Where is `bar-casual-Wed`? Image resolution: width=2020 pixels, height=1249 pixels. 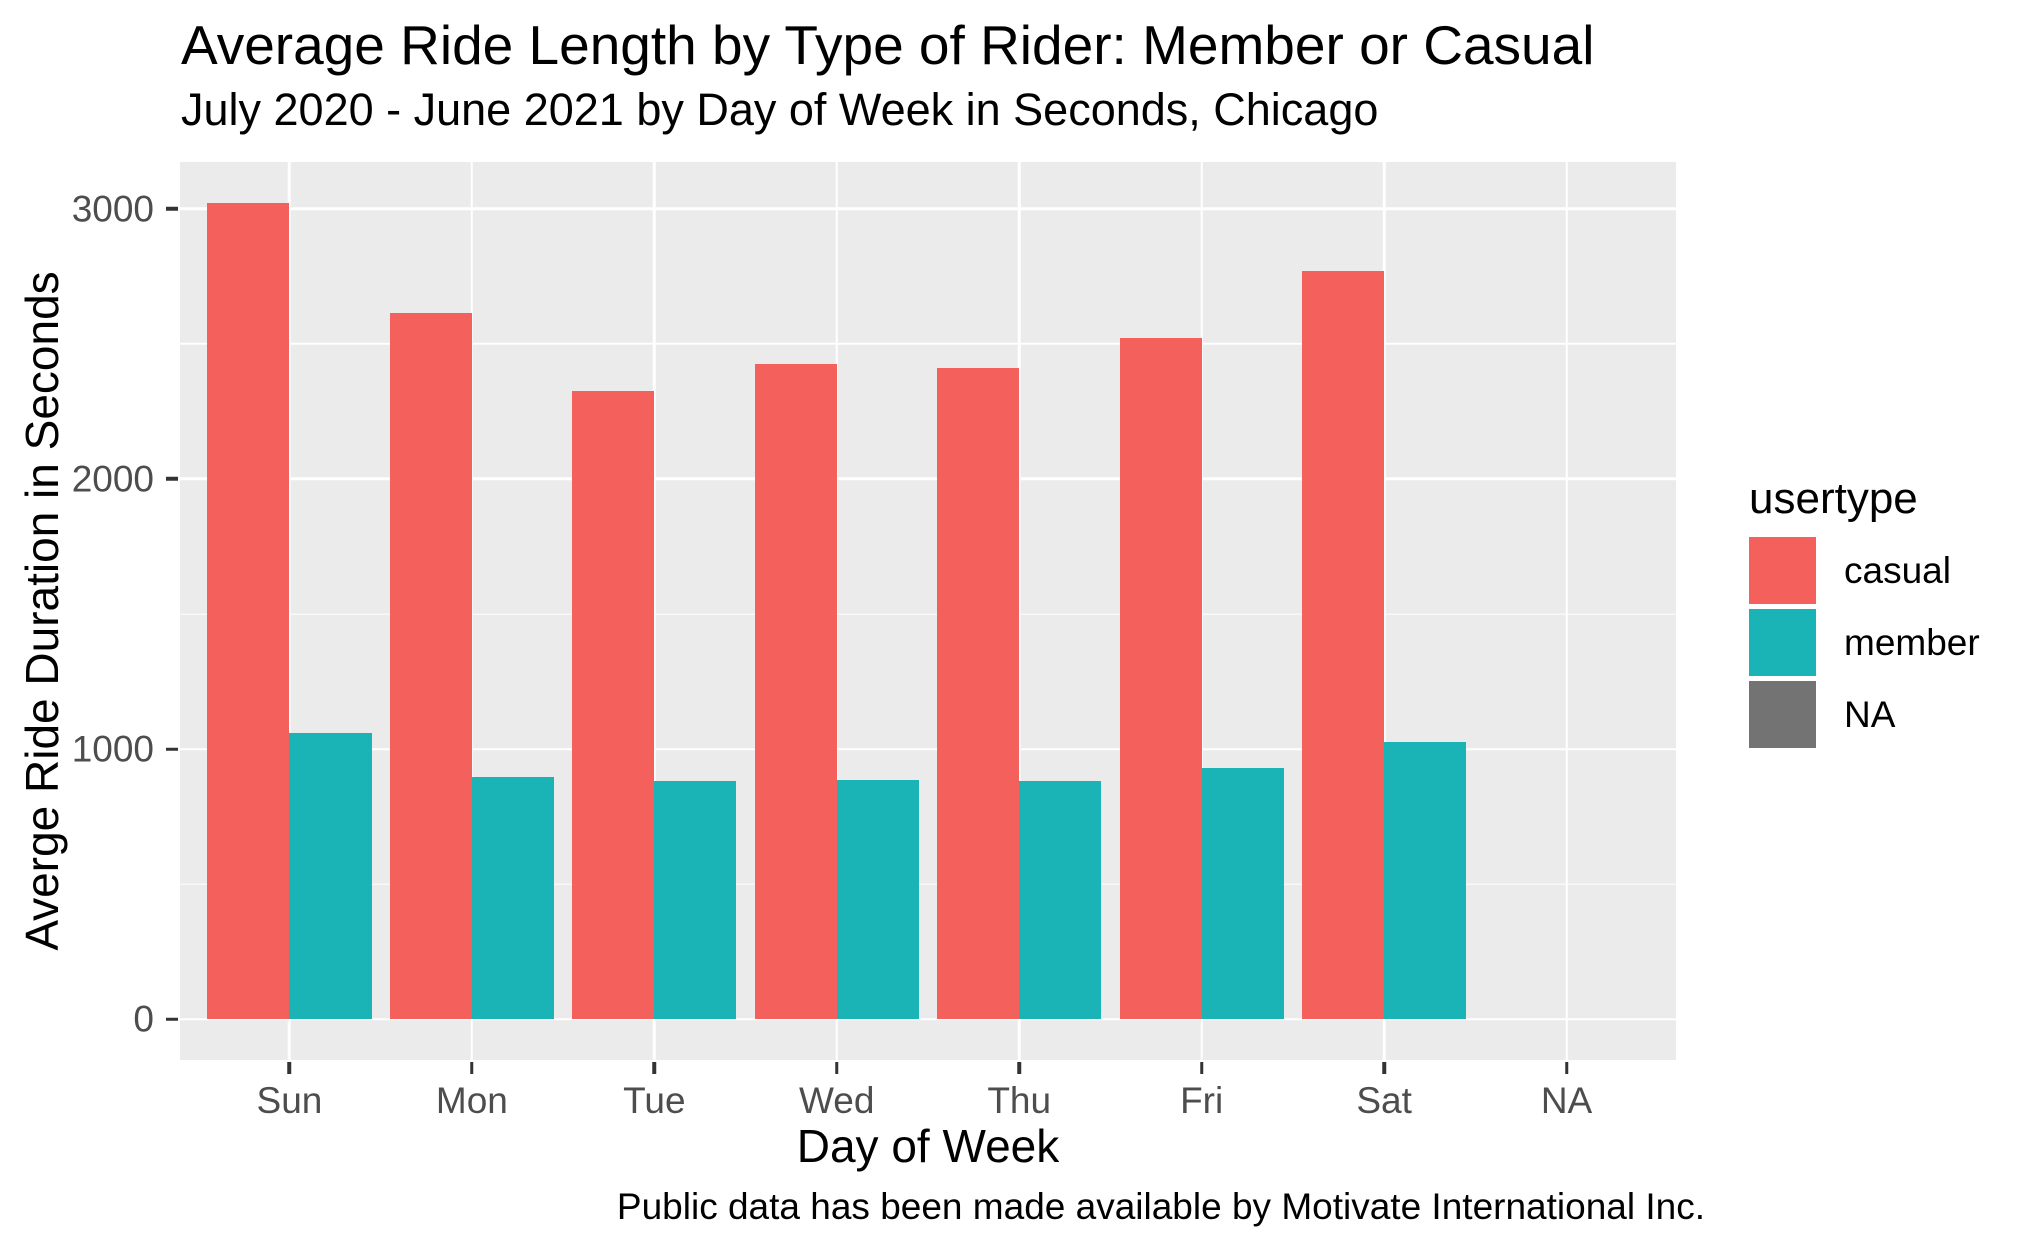 bar-casual-Wed is located at coordinates (795, 692).